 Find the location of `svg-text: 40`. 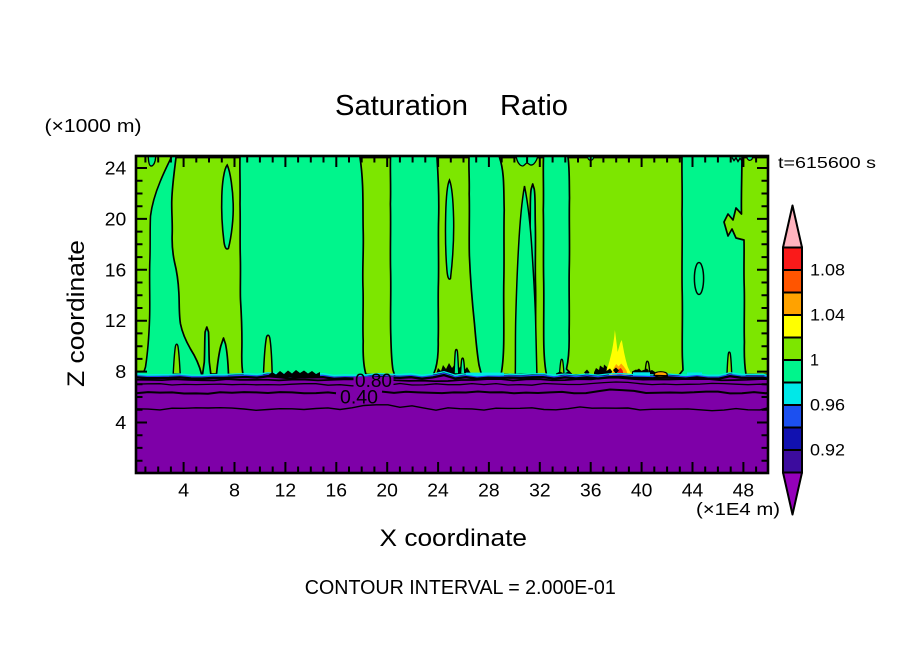

svg-text: 40 is located at coordinates (642, 490).